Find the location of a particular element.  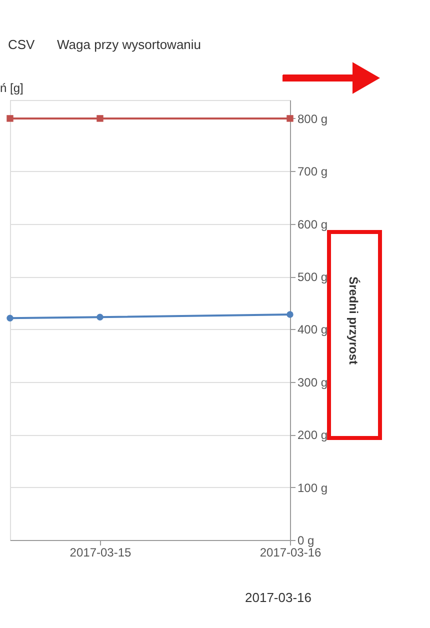

chart-title: ń [g] is located at coordinates (12, 88).